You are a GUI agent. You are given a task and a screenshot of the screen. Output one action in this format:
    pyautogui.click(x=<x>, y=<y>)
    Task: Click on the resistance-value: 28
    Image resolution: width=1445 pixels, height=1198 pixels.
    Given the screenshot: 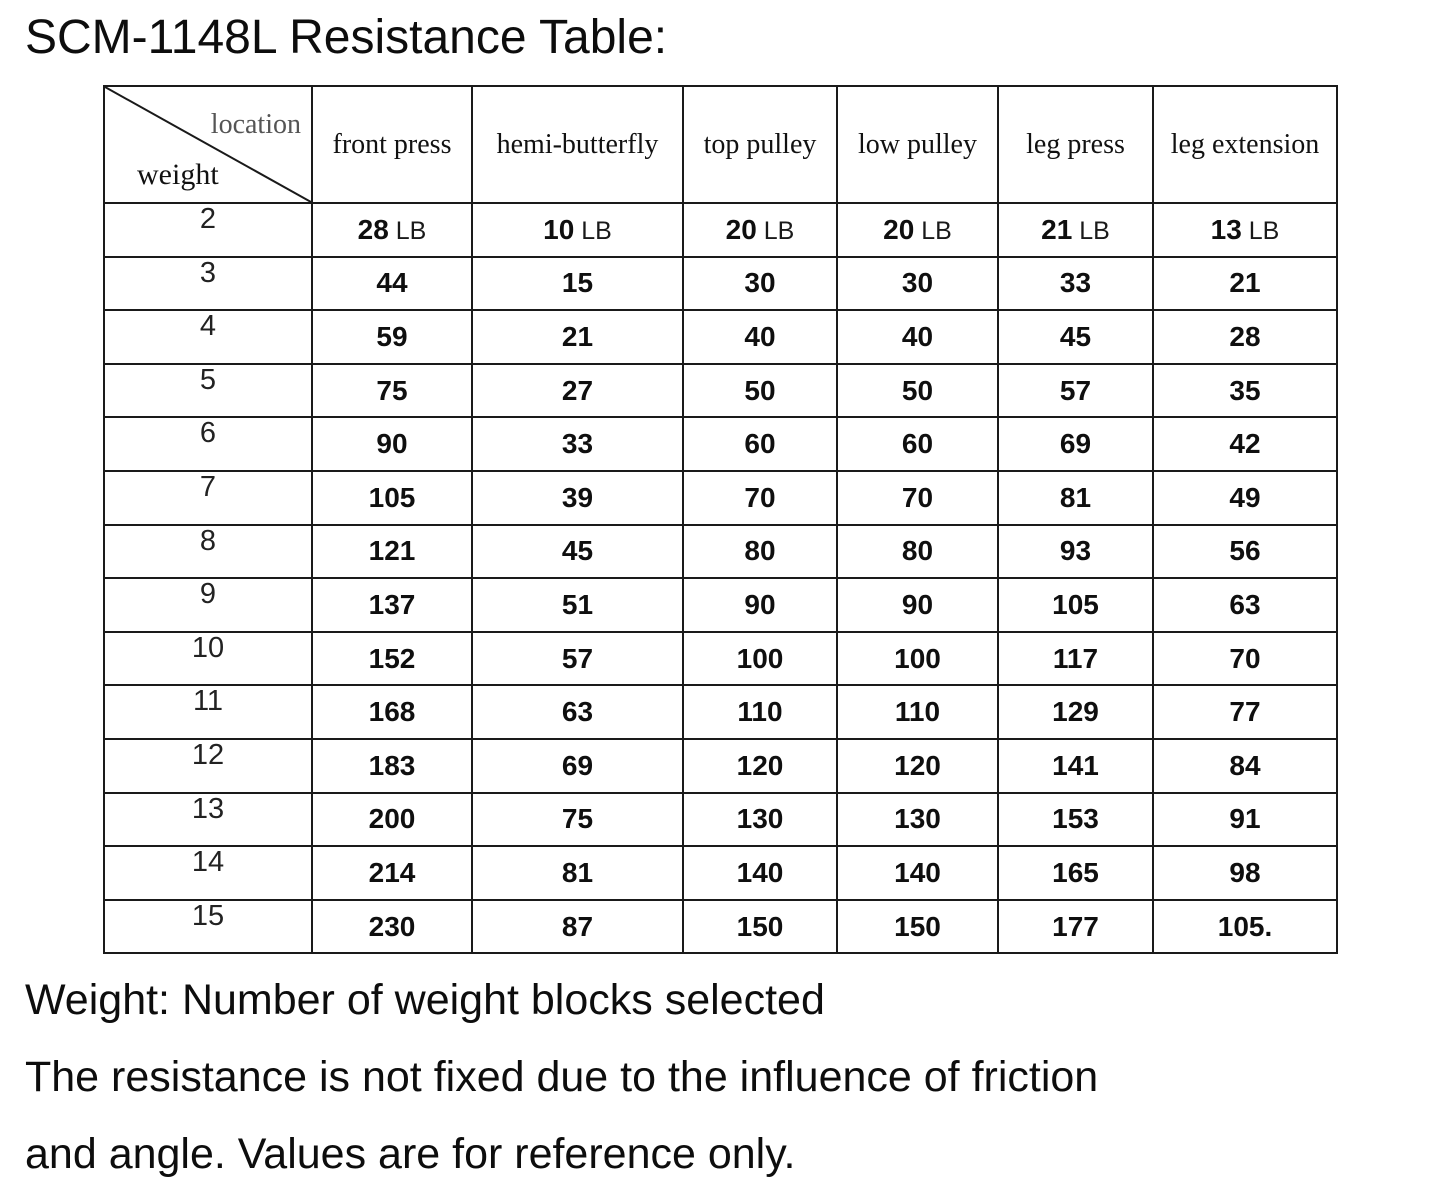 What is the action you would take?
    pyautogui.click(x=1245, y=336)
    